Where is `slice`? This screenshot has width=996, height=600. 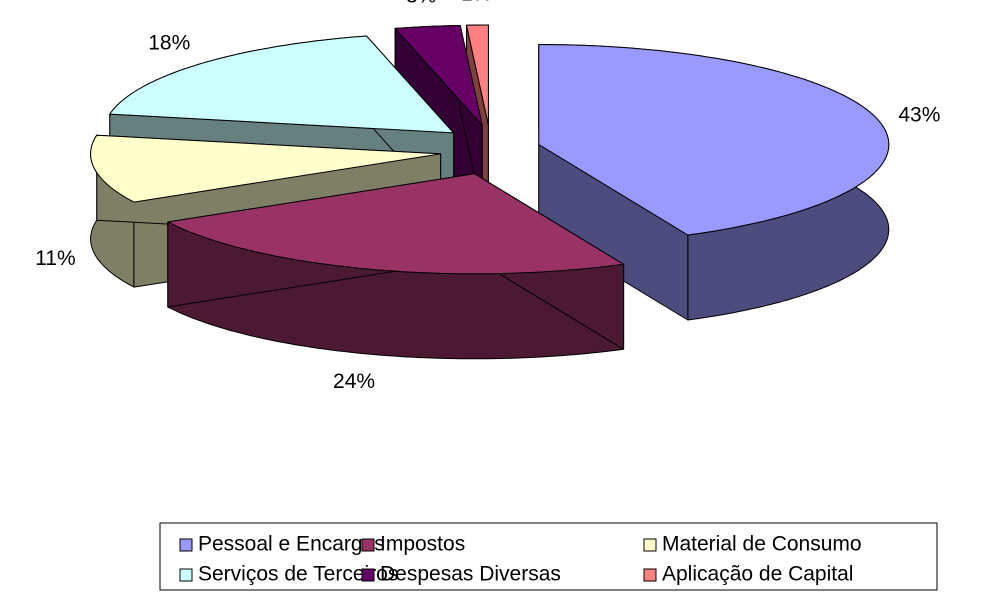
slice is located at coordinates (396, 266).